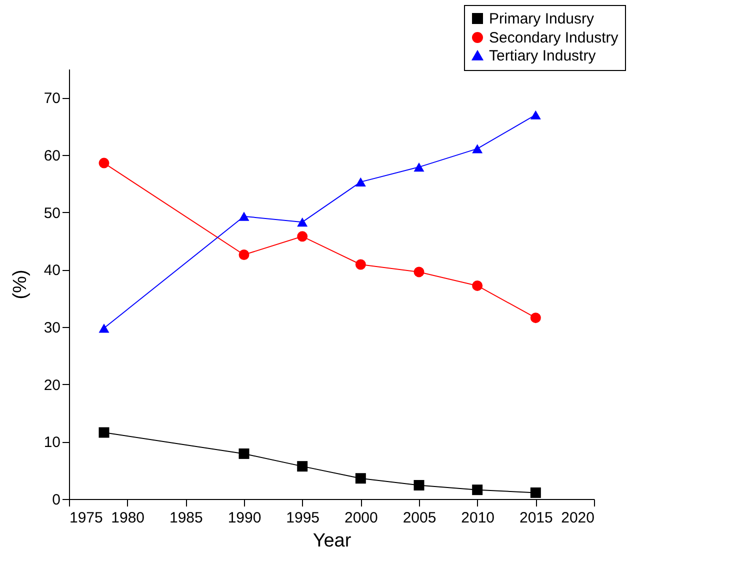 This screenshot has width=730, height=585. Describe the element at coordinates (52, 328) in the screenshot. I see `y-tick-label: 30` at that location.